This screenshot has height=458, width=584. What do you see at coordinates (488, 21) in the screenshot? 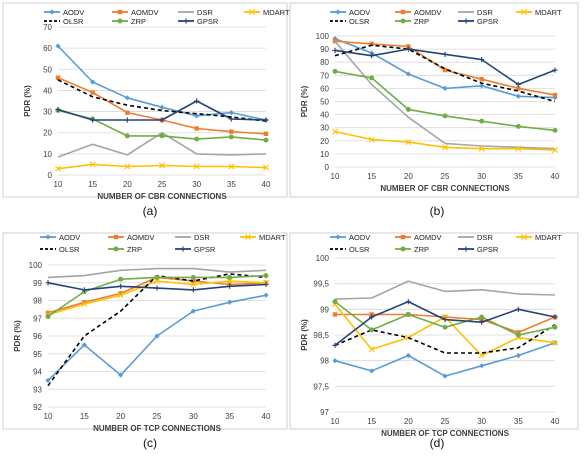
I see `legend-label: GPSR` at bounding box center [488, 21].